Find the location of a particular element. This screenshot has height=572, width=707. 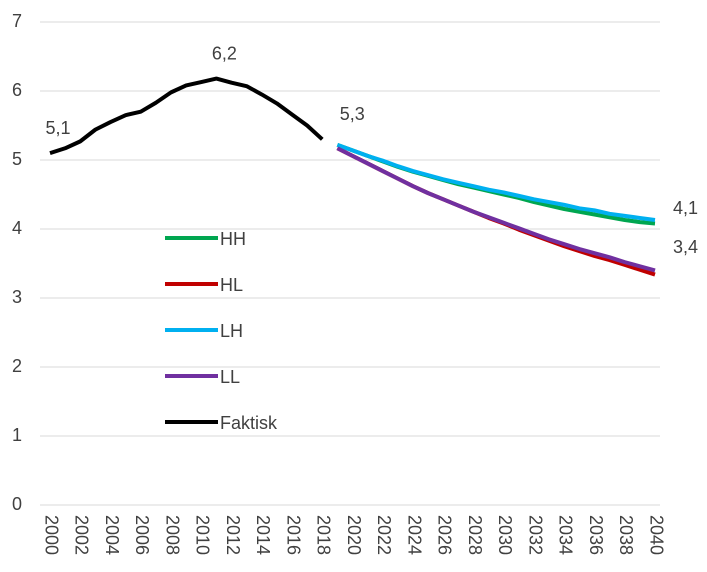

data-label: 5,1 is located at coordinates (57, 128).